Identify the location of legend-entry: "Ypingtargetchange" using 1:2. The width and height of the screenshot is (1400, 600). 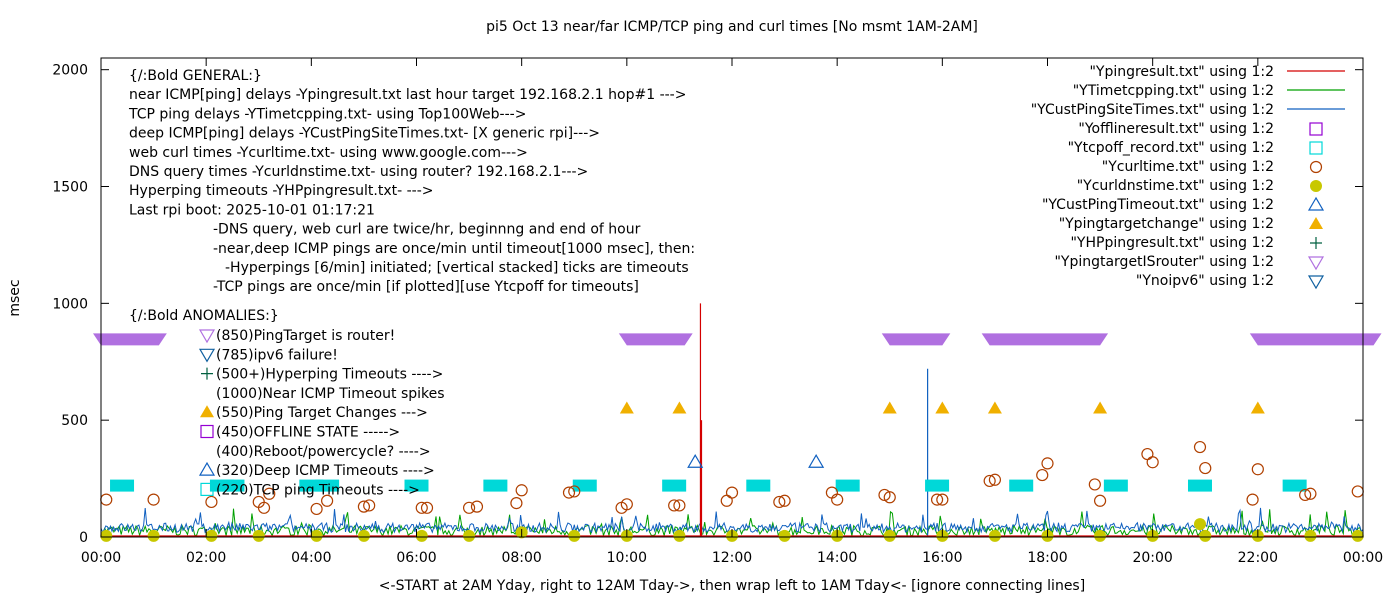
(1166, 224).